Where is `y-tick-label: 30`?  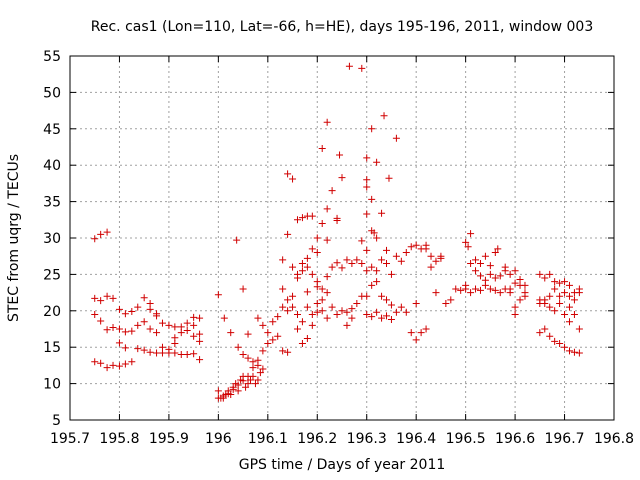
y-tick-label: 30 is located at coordinates (52, 239).